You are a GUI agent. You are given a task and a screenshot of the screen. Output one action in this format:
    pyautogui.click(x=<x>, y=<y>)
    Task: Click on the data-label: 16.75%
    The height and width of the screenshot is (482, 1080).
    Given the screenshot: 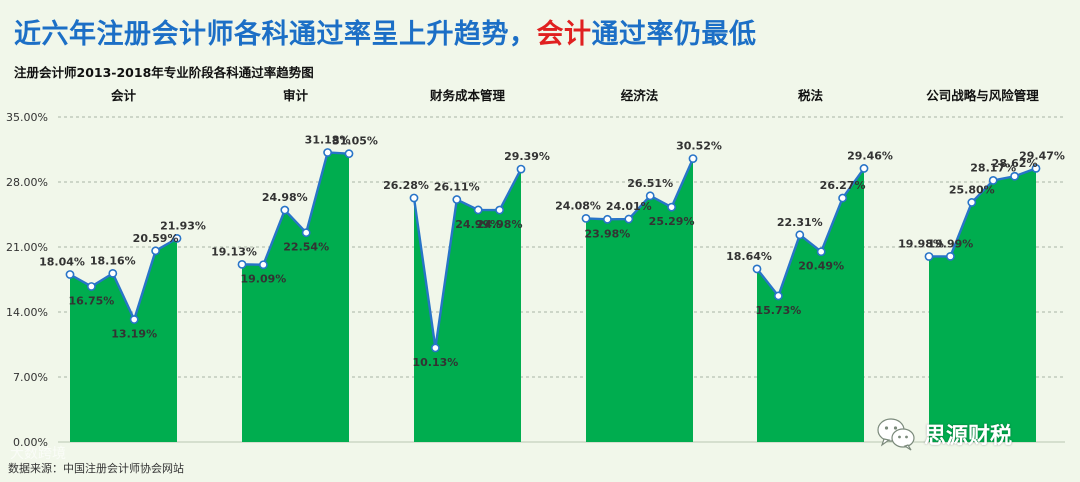 What is the action you would take?
    pyautogui.click(x=91, y=300)
    